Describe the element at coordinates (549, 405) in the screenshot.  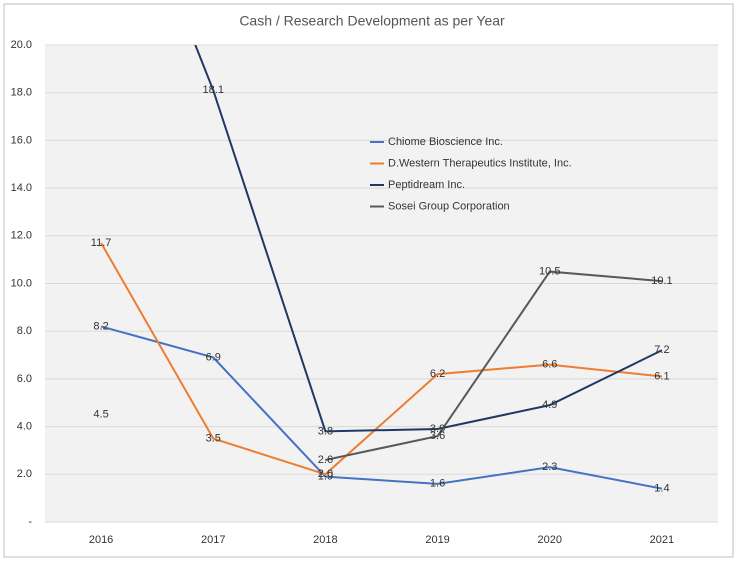
I see `data-label: 4.9` at that location.